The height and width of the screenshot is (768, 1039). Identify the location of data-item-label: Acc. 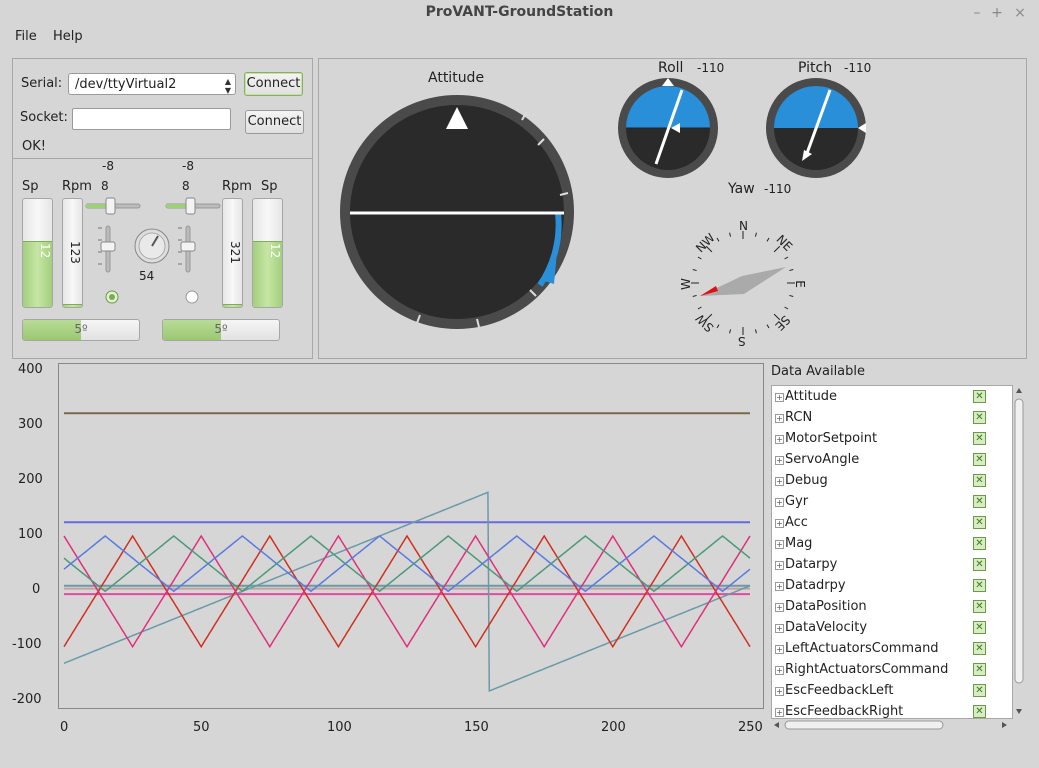
(796, 522).